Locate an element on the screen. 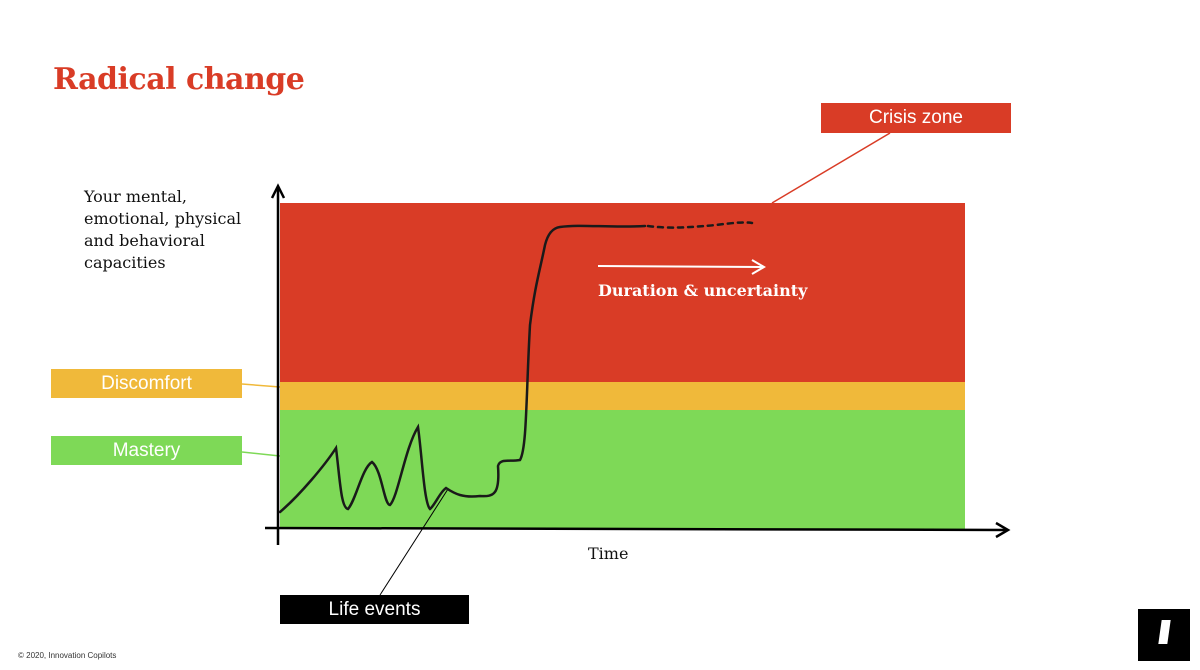 This screenshot has height=670, width=1200. innovation-copilots-logo-icon is located at coordinates (1164, 635).